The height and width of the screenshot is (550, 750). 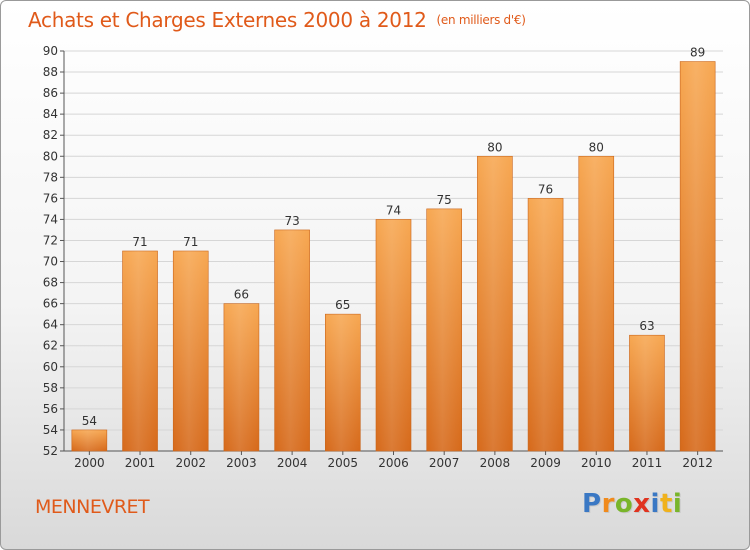 What do you see at coordinates (647, 463) in the screenshot?
I see `x-tick-label: 2011` at bounding box center [647, 463].